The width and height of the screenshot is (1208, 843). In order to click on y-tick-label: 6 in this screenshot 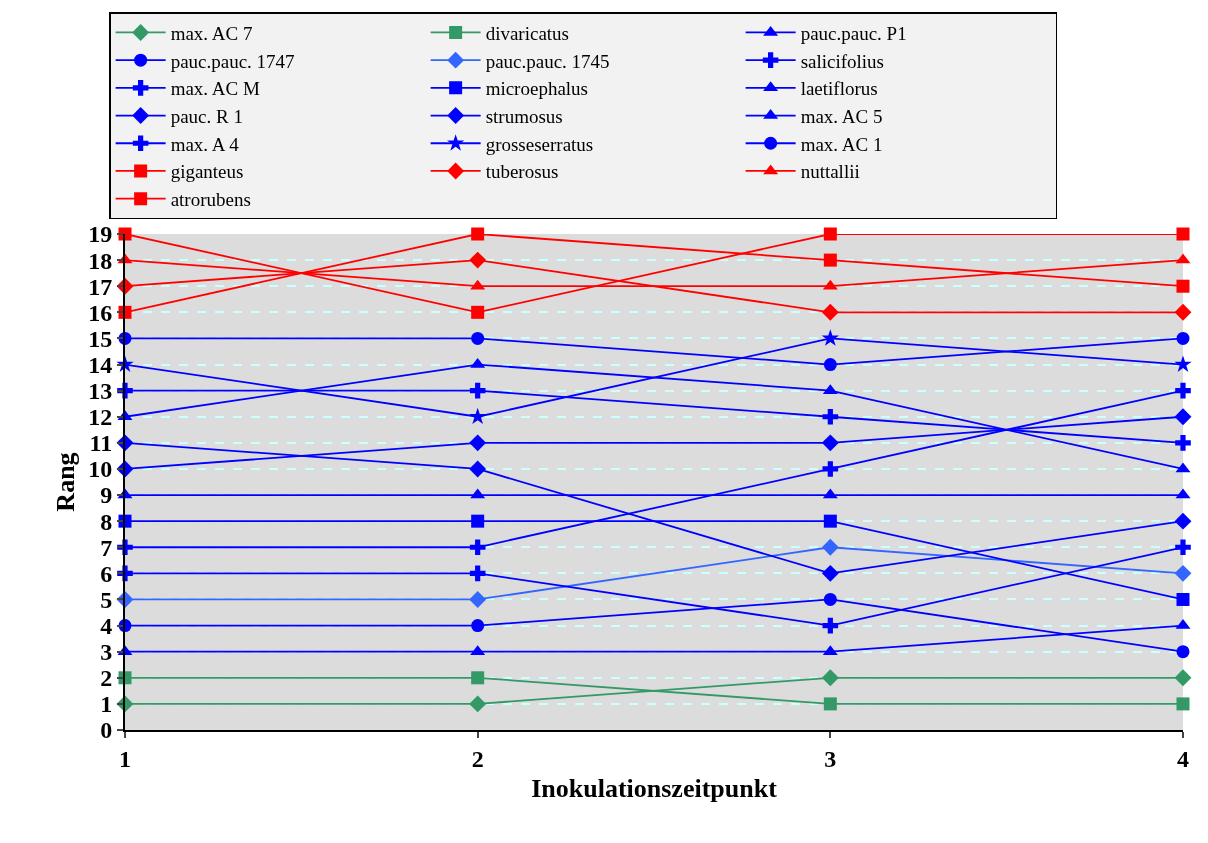, I will do `click(106, 573)`.